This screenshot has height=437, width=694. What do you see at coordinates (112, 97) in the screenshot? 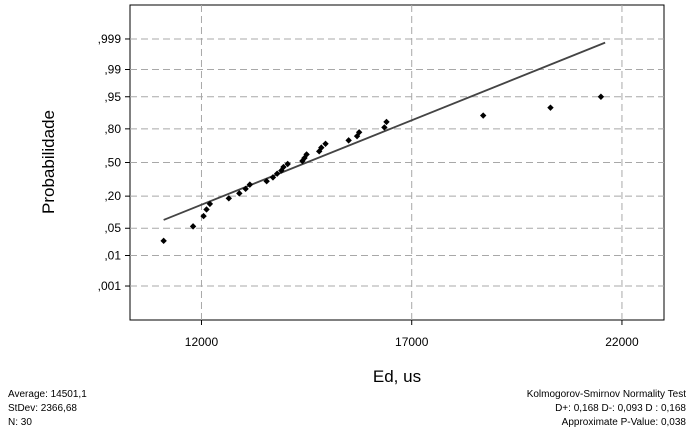
I see `y-tick-label: ,95` at bounding box center [112, 97].